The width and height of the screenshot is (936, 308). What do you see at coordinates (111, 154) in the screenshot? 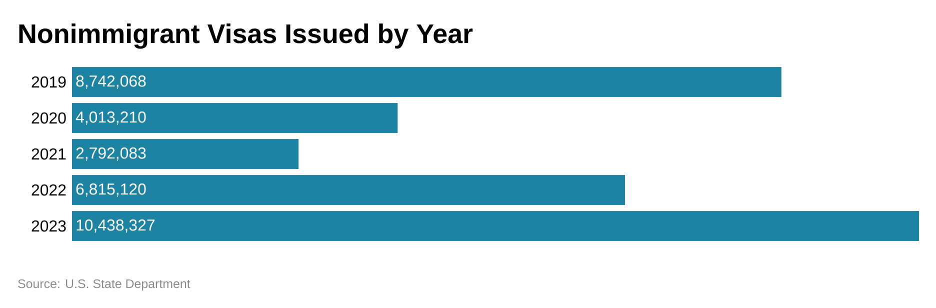
I see `data-label: 2,792,083` at bounding box center [111, 154].